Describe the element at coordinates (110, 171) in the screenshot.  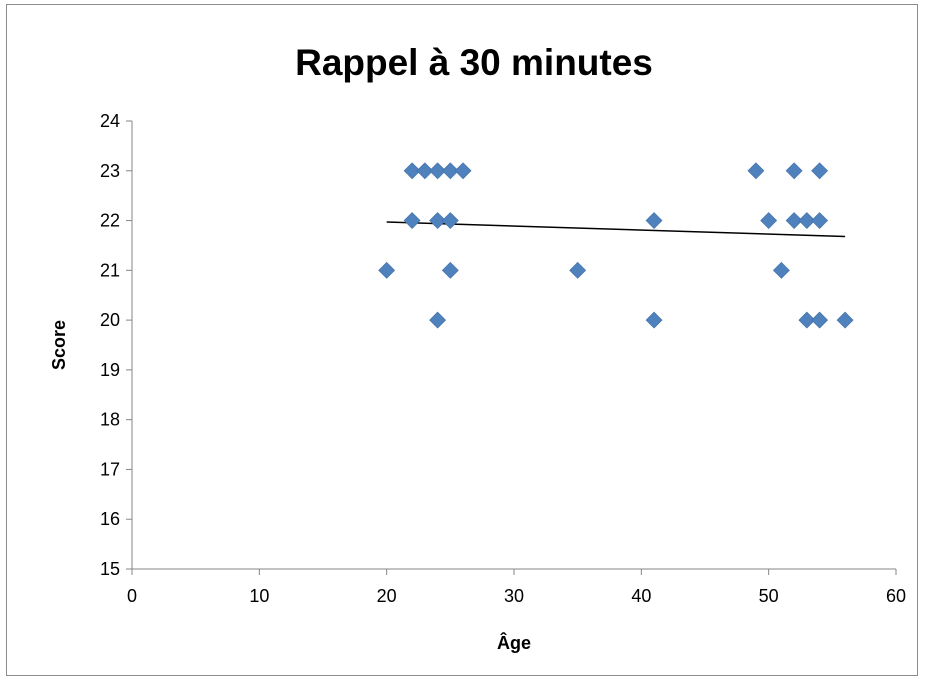
I see `y-tick-label: 23` at that location.